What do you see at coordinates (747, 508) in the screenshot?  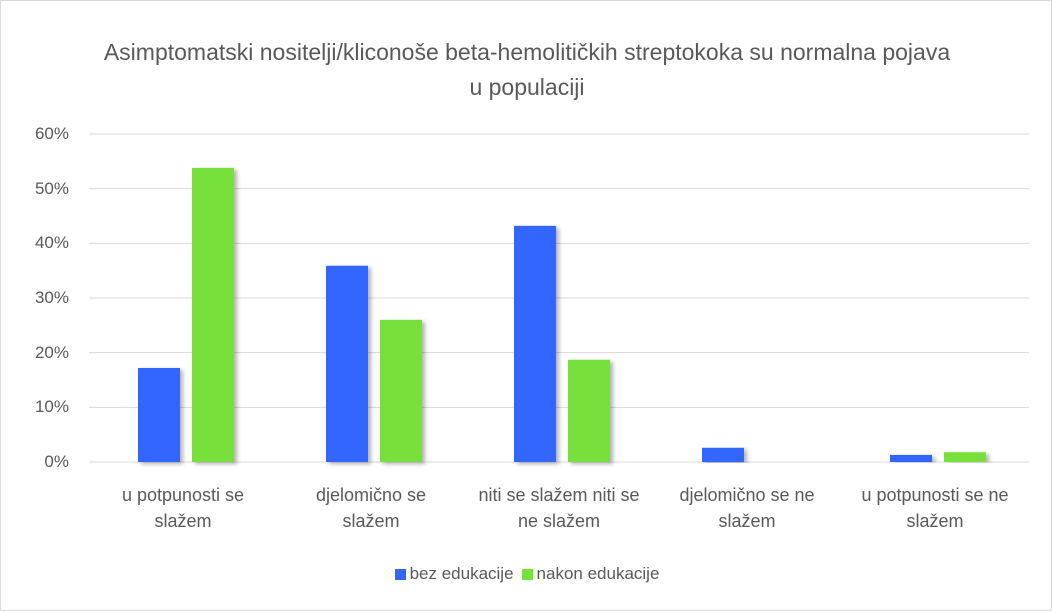 I see `x-tick-label: djelomično se ne slažem` at bounding box center [747, 508].